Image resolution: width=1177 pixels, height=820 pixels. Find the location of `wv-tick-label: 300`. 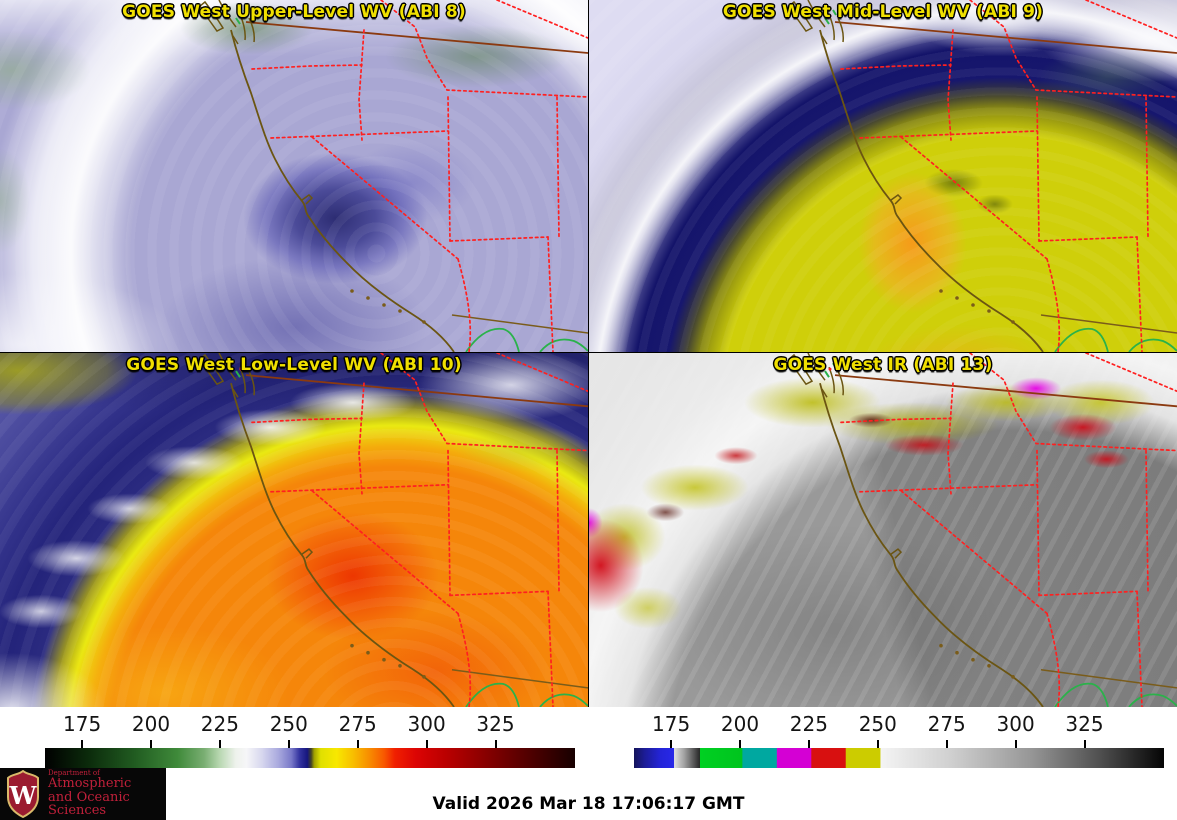

wv-tick-label: 300 is located at coordinates (426, 724).